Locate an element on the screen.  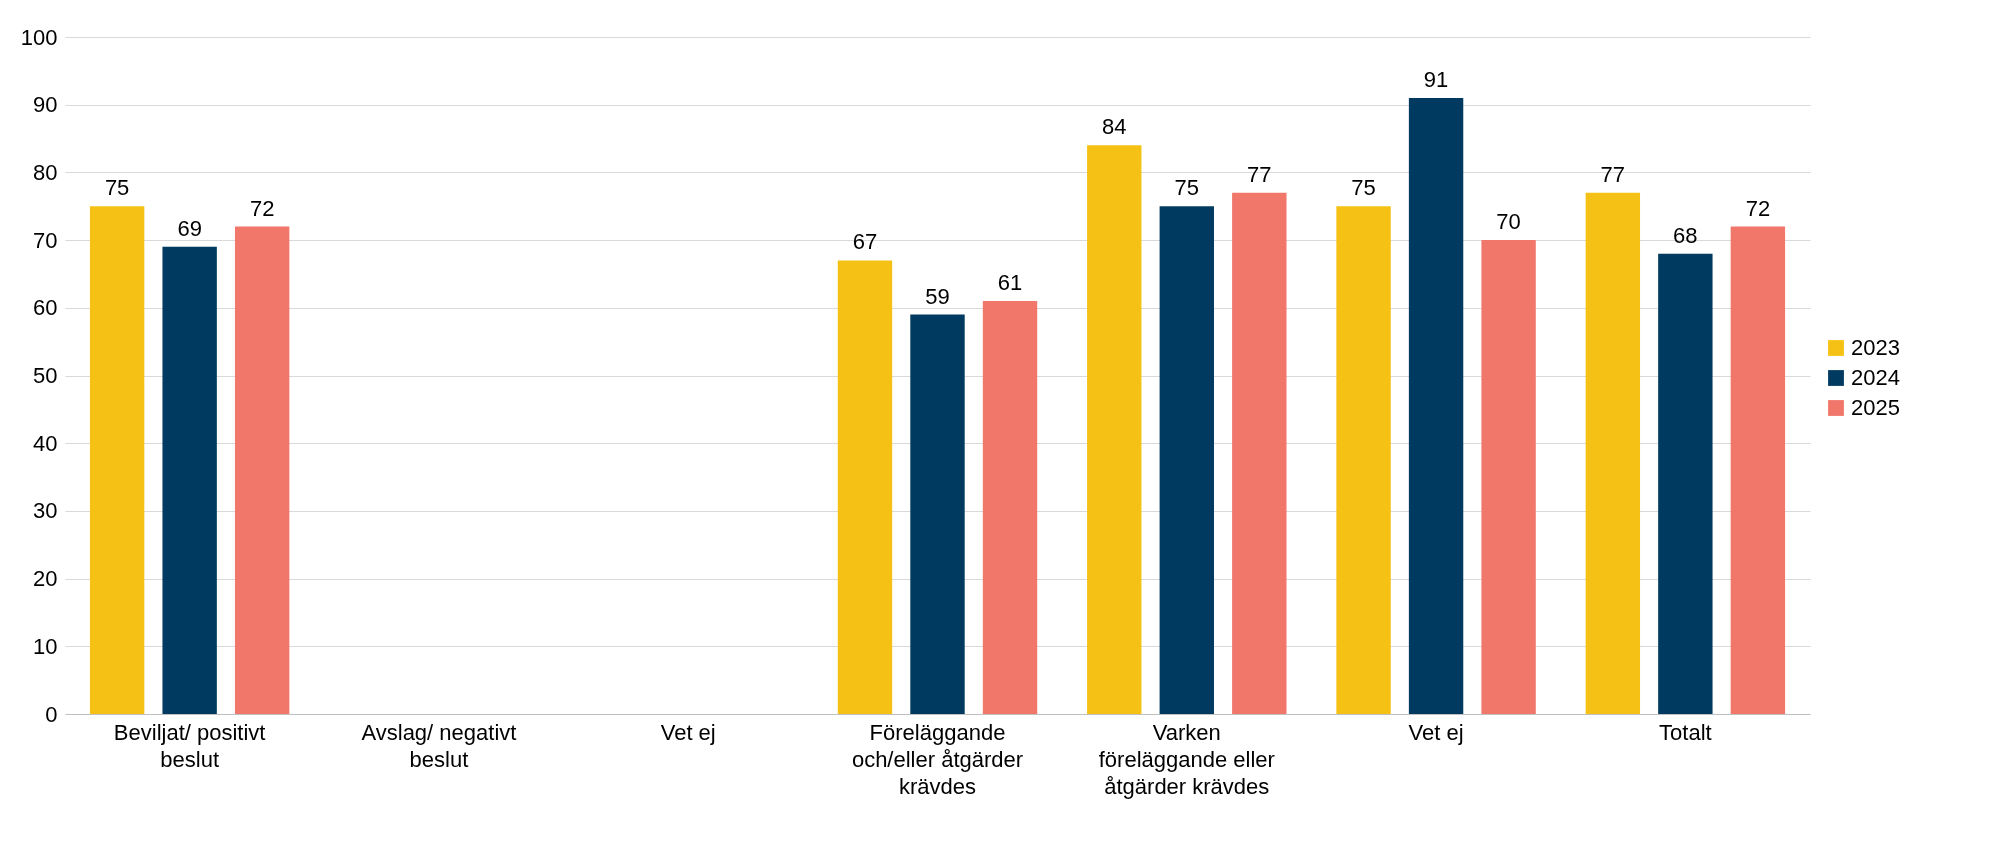
y-tick-label: 70 is located at coordinates (45, 240).